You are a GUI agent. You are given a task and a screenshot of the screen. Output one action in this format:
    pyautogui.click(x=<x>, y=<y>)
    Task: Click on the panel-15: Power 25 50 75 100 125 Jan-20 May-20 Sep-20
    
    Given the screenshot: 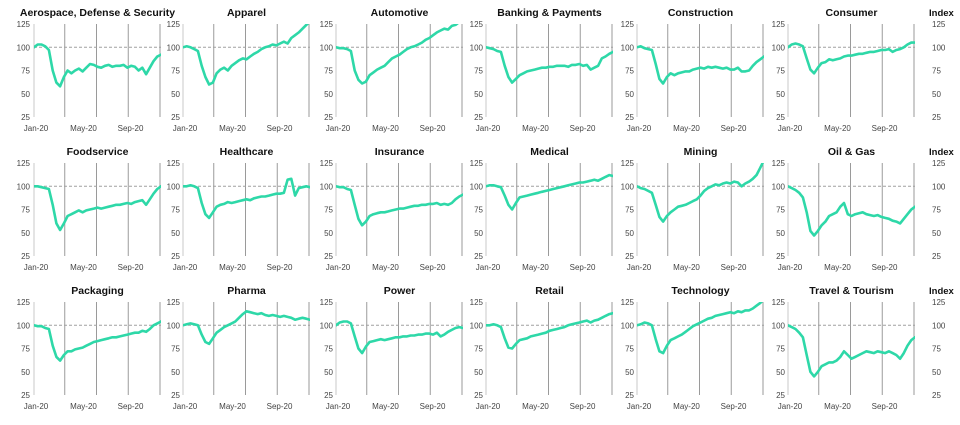 What is the action you would take?
    pyautogui.click(x=391, y=348)
    